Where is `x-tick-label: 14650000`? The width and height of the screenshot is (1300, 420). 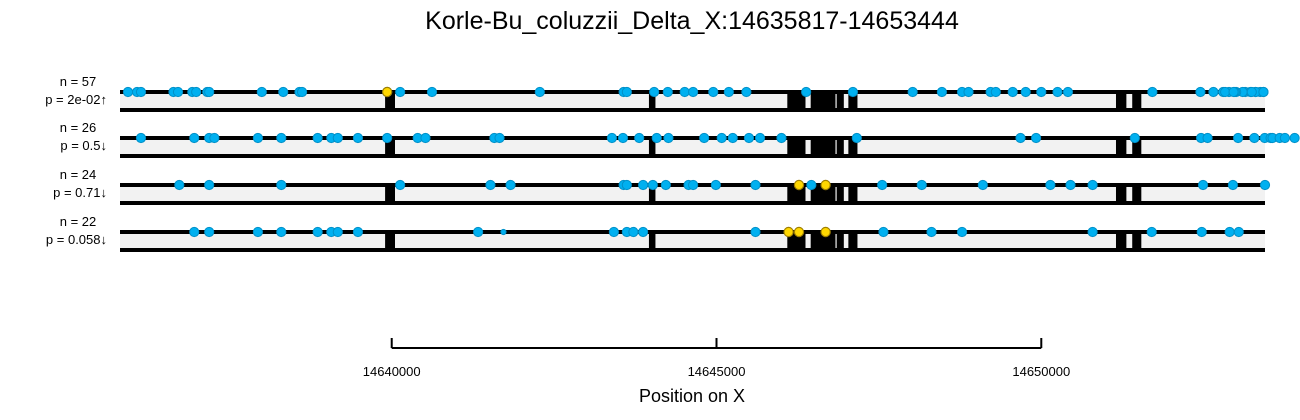 x-tick-label: 14650000 is located at coordinates (1041, 371).